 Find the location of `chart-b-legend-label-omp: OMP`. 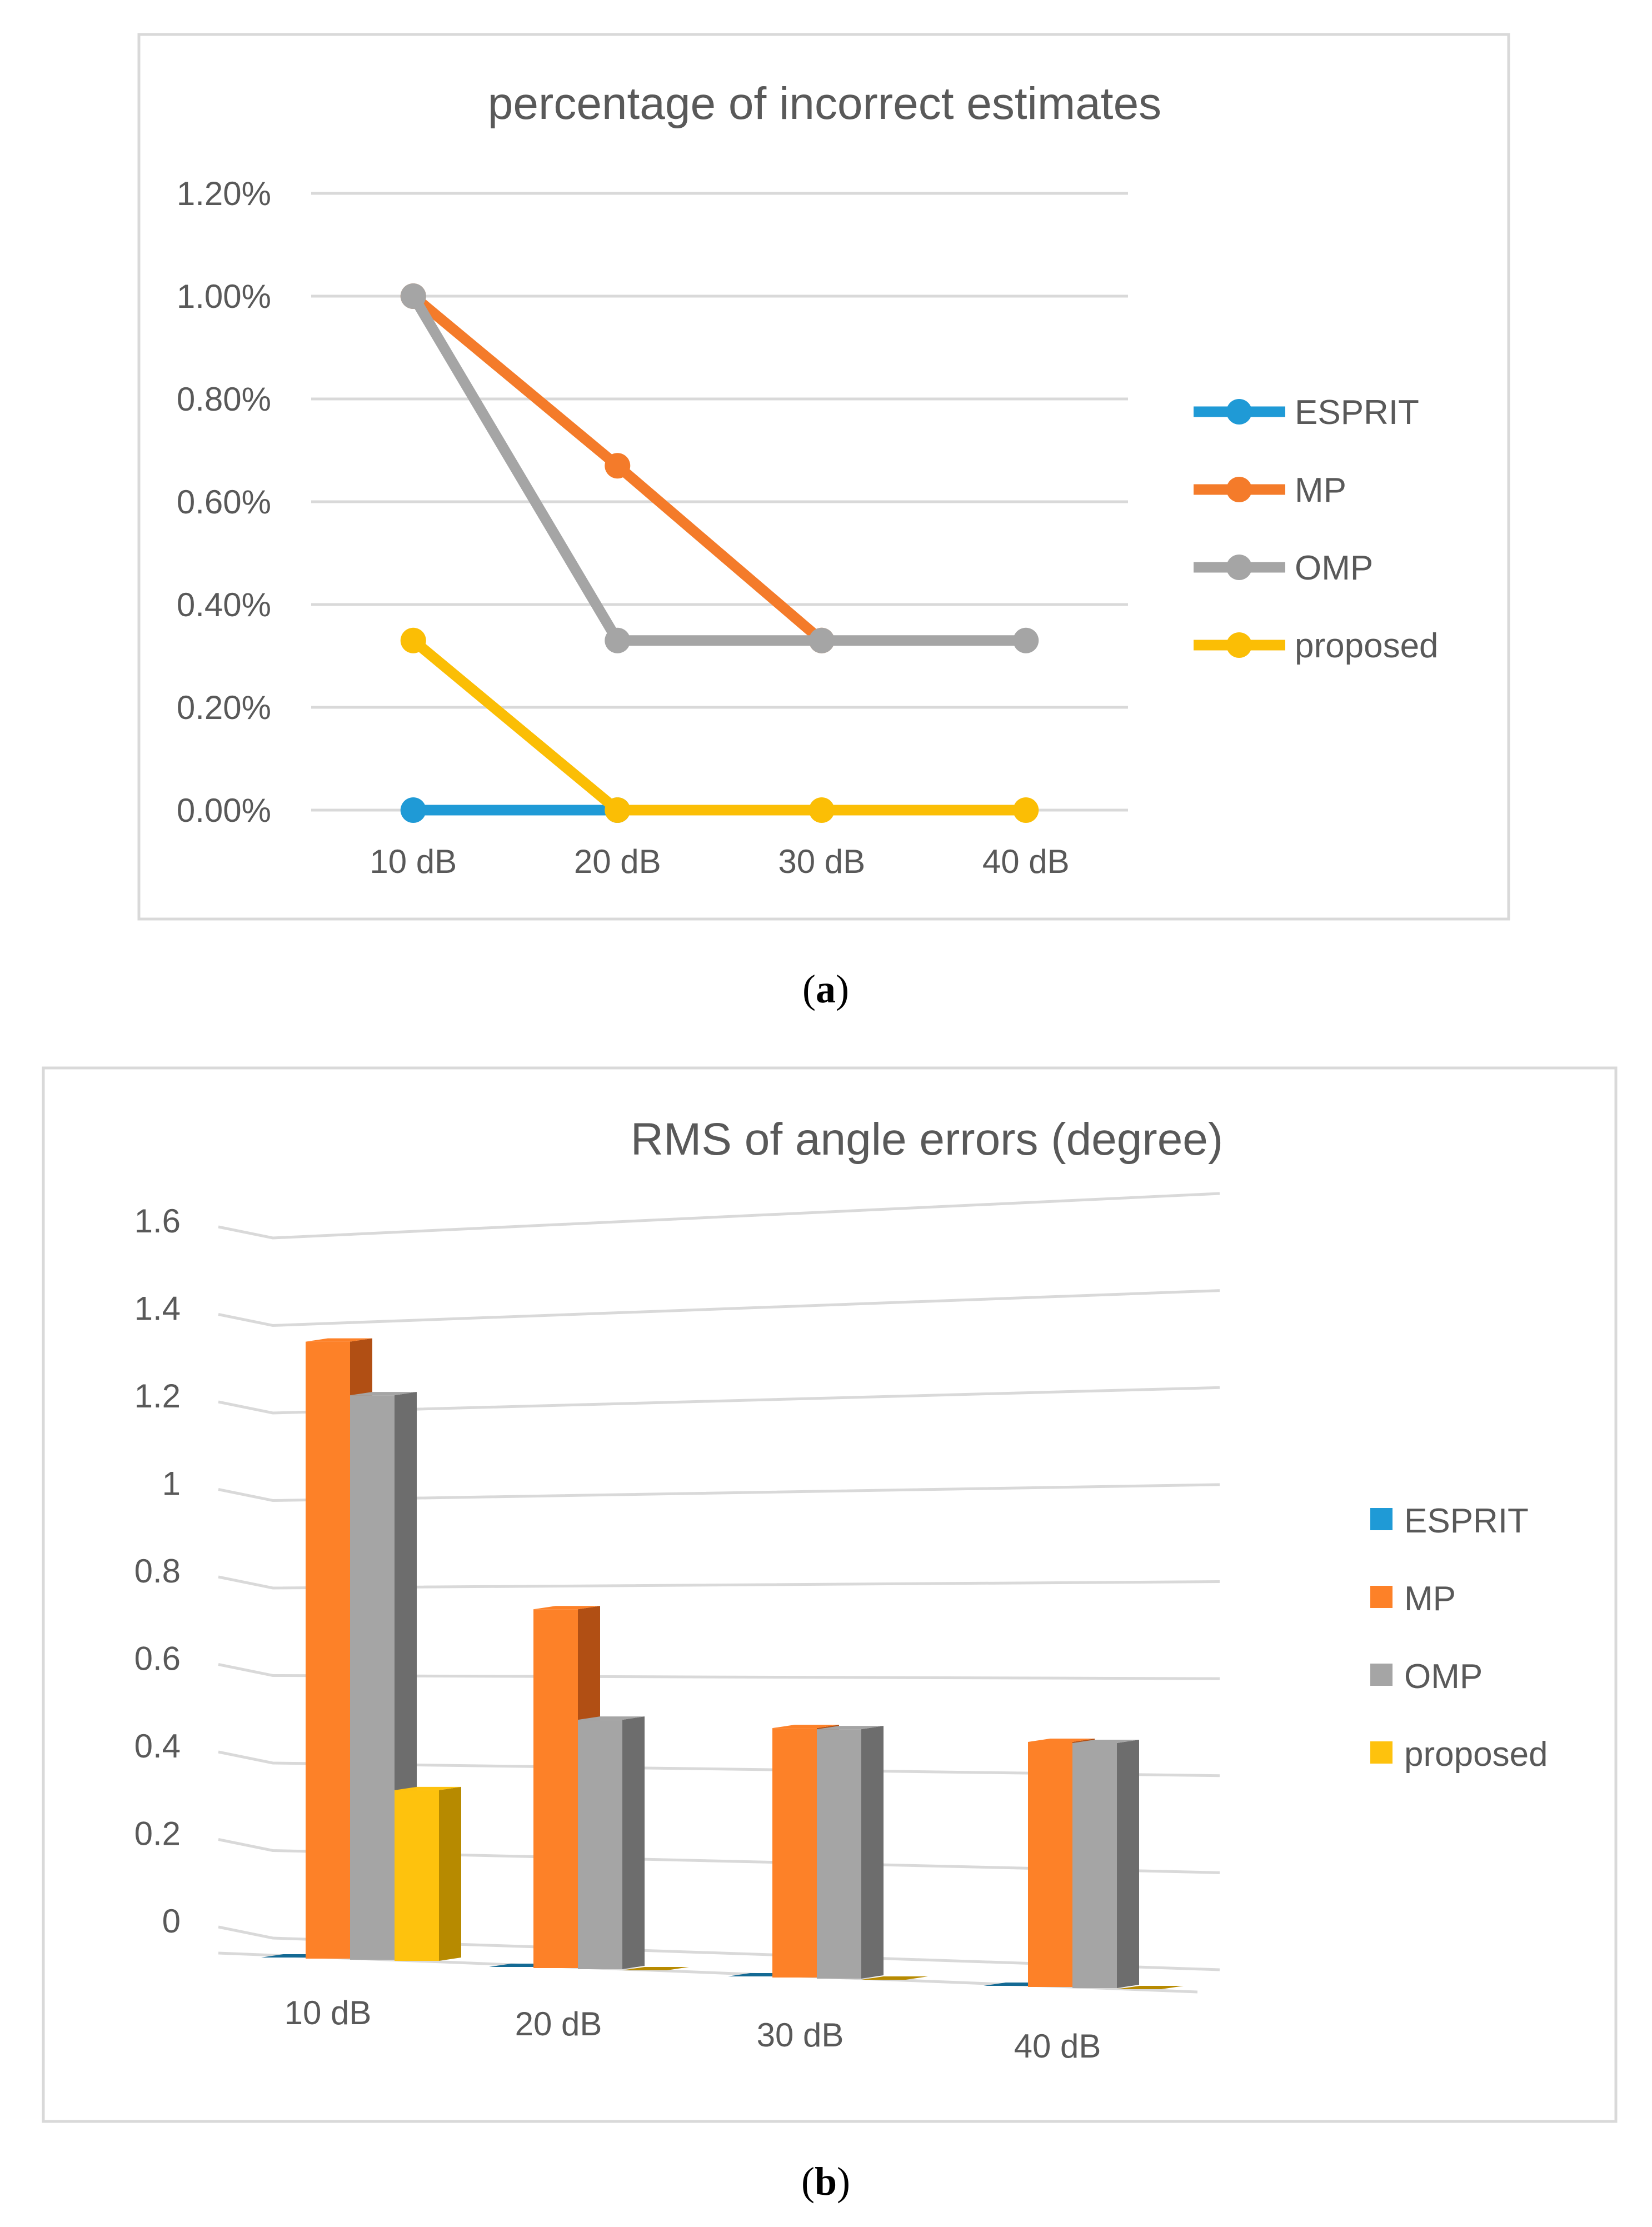

chart-b-legend-label-omp: OMP is located at coordinates (1443, 1676).